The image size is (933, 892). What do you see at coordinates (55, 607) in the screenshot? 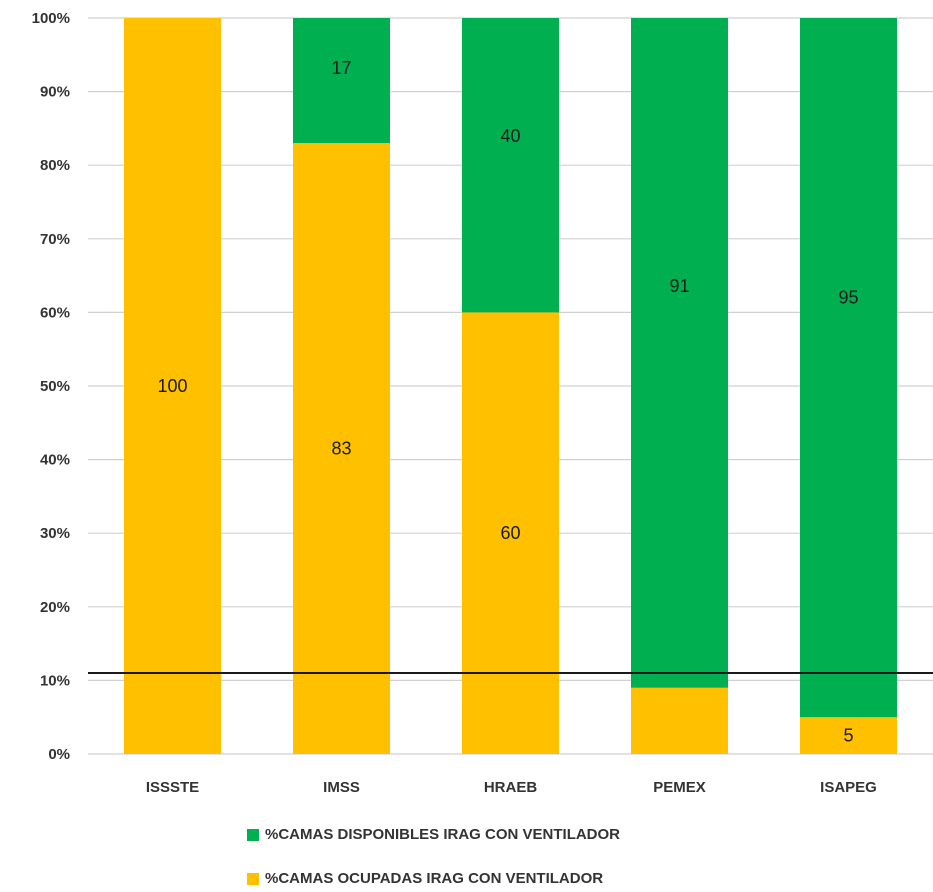
I see `y-tick-label: 20%` at bounding box center [55, 607].